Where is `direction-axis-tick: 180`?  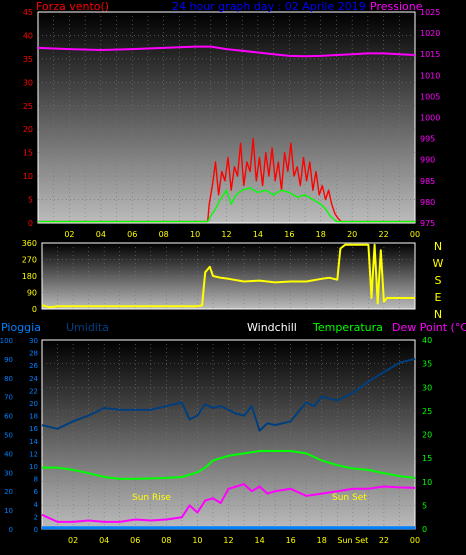 direction-axis-tick: 180 is located at coordinates (29, 276).